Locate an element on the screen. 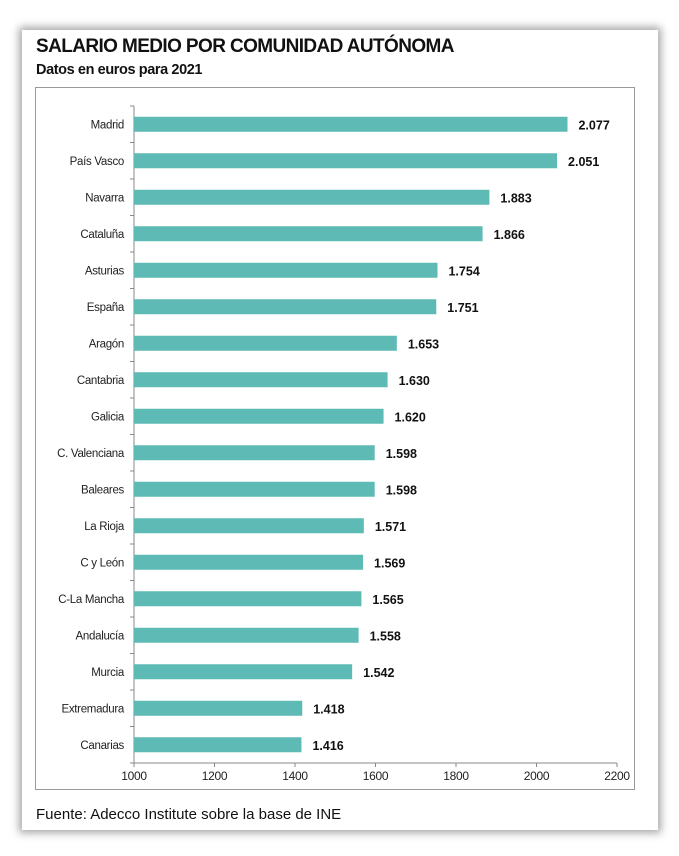  data-label: 1.565 is located at coordinates (387, 600).